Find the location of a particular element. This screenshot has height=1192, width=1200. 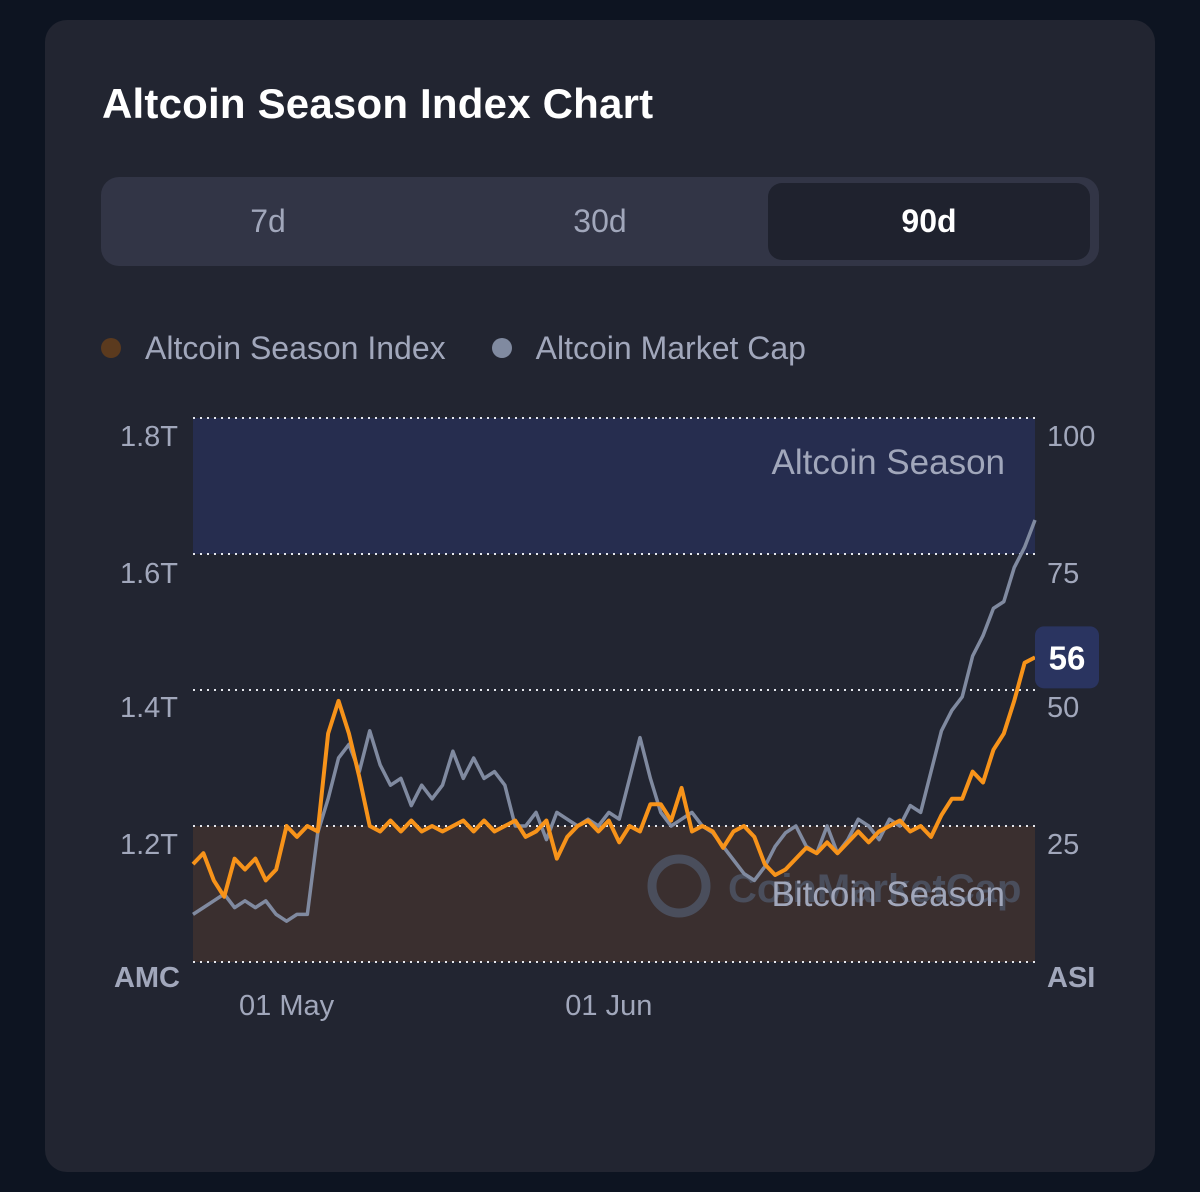

x-tick-label-0: 01 May is located at coordinates (287, 1006).